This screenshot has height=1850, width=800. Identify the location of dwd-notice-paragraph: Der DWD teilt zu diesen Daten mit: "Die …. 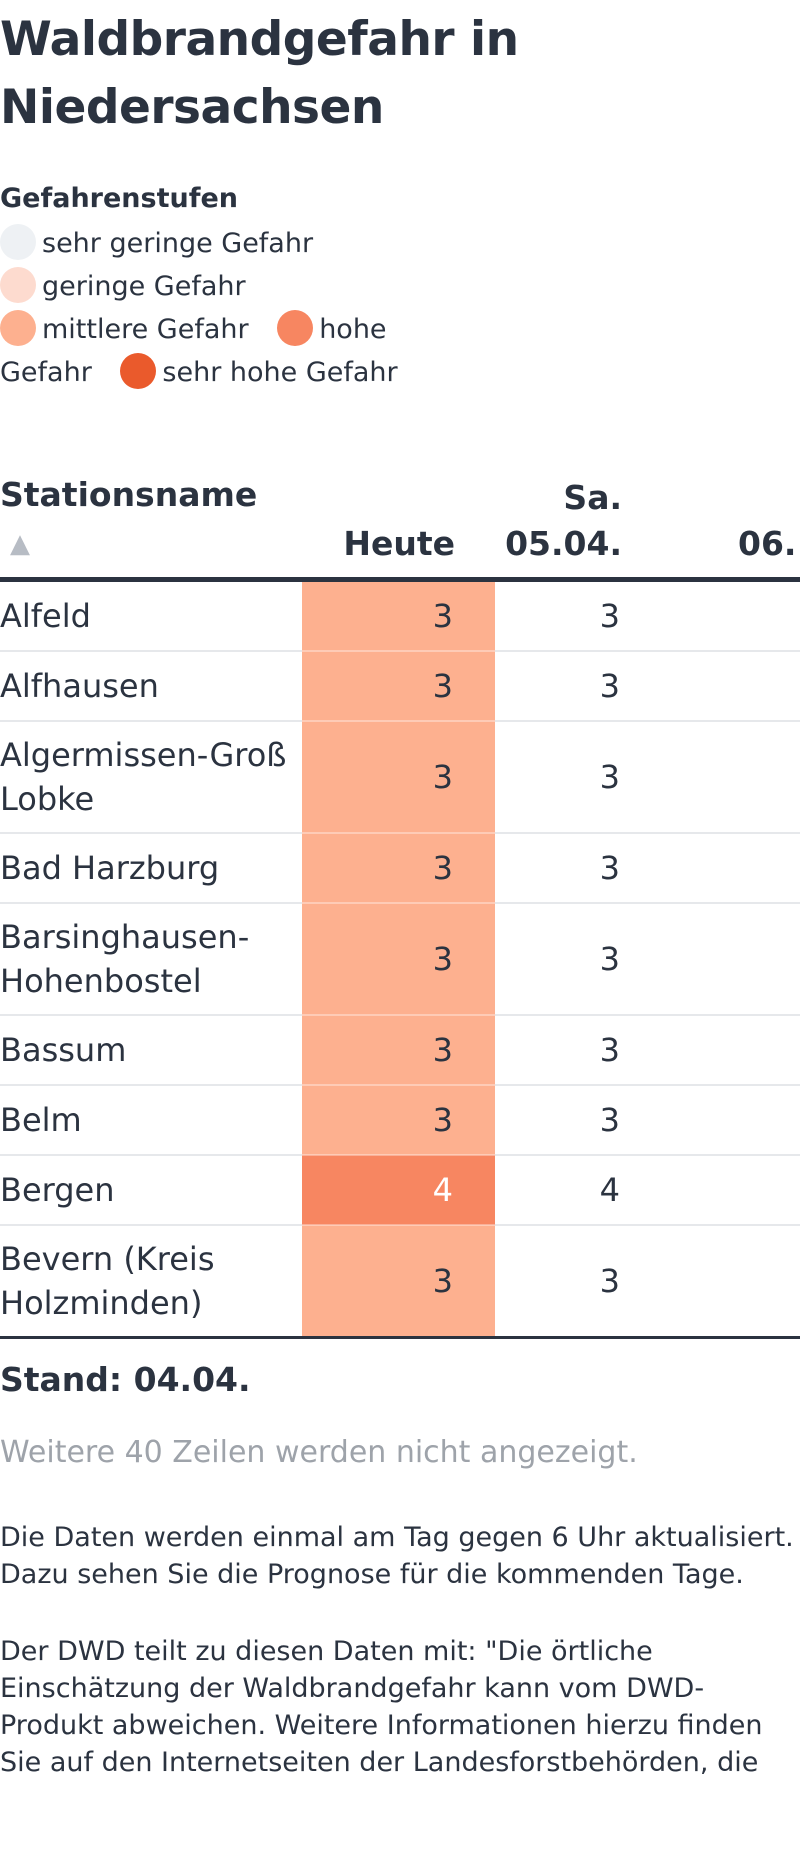
(381, 1707).